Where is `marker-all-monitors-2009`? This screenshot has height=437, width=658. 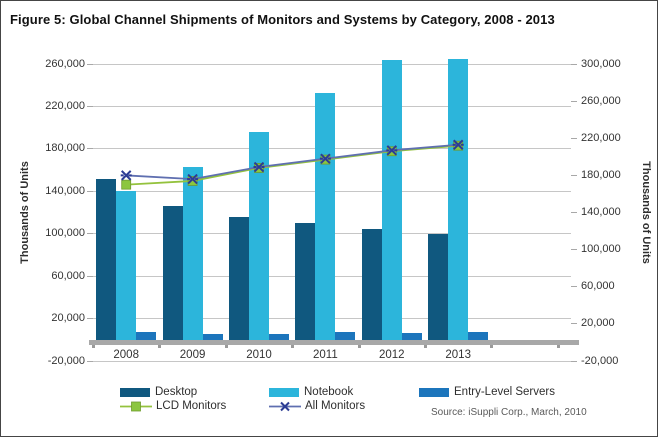 marker-all-monitors-2009 is located at coordinates (193, 179).